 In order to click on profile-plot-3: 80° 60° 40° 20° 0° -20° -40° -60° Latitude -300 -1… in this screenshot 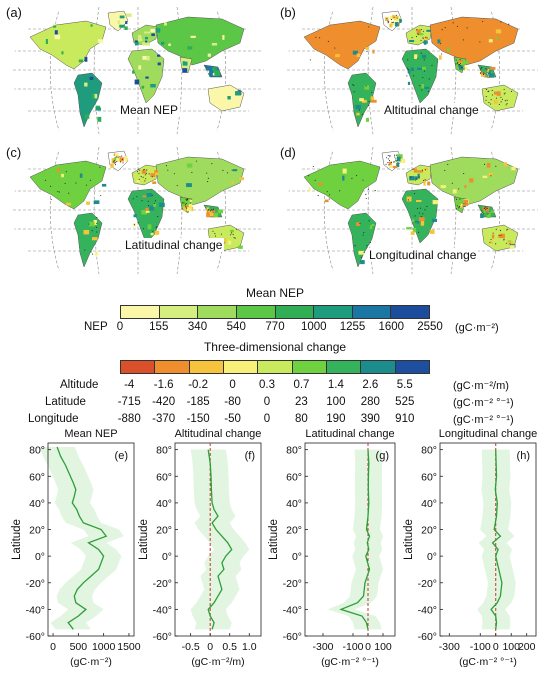, I will do `click(332, 555)`.